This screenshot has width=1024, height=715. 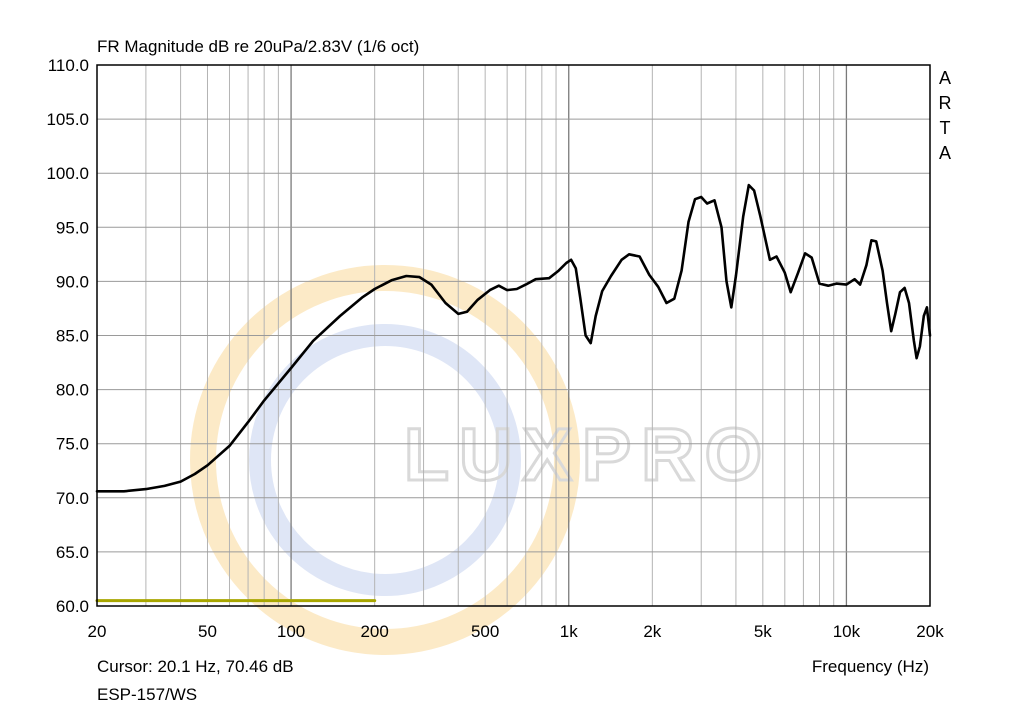 I want to click on x-tick-label: 50, so click(x=207, y=631).